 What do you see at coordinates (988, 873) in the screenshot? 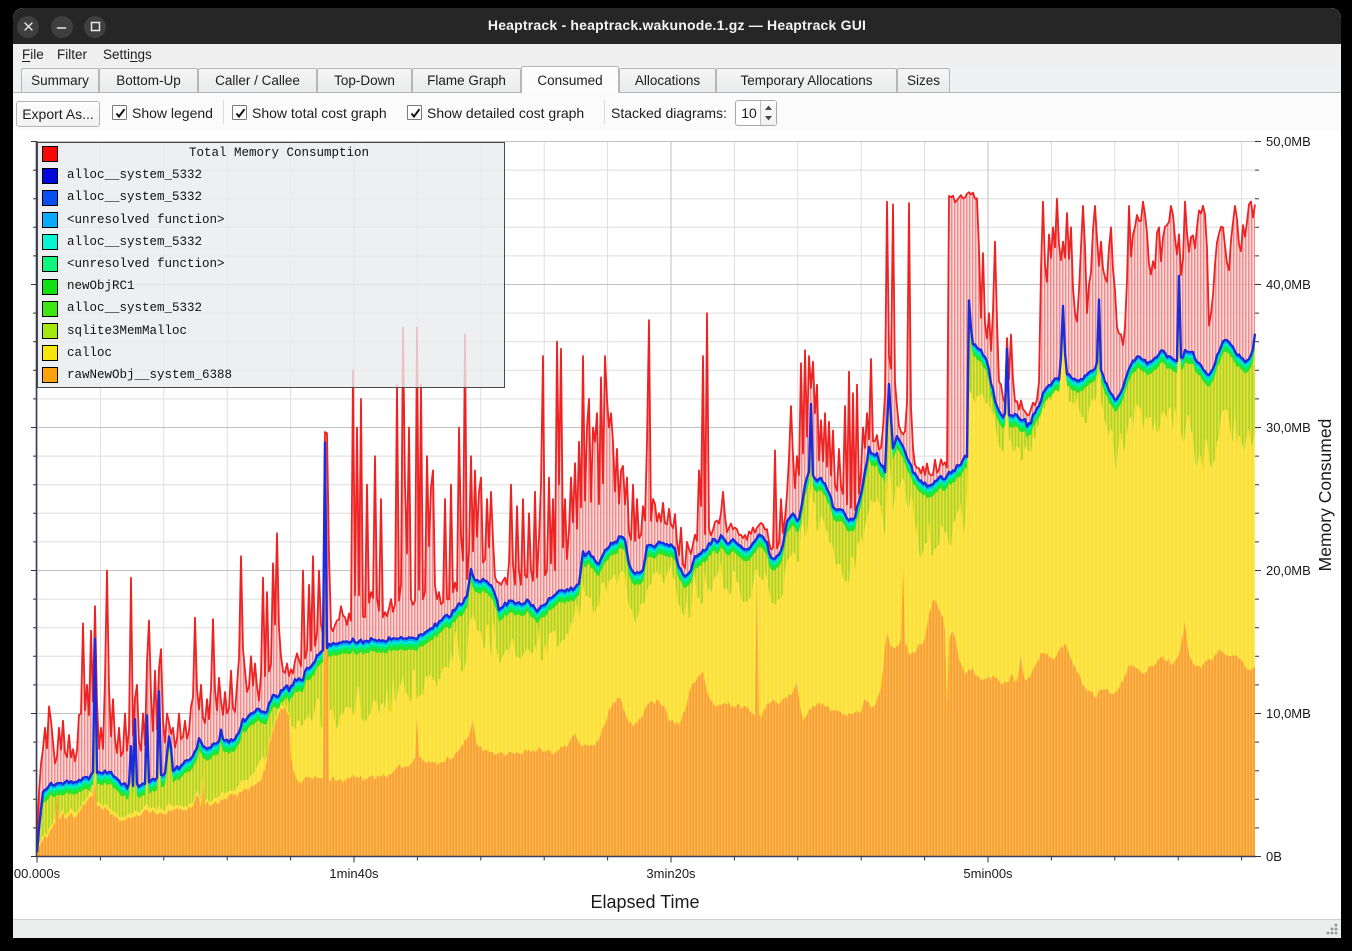
I see `svg-text: 5min00s` at bounding box center [988, 873].